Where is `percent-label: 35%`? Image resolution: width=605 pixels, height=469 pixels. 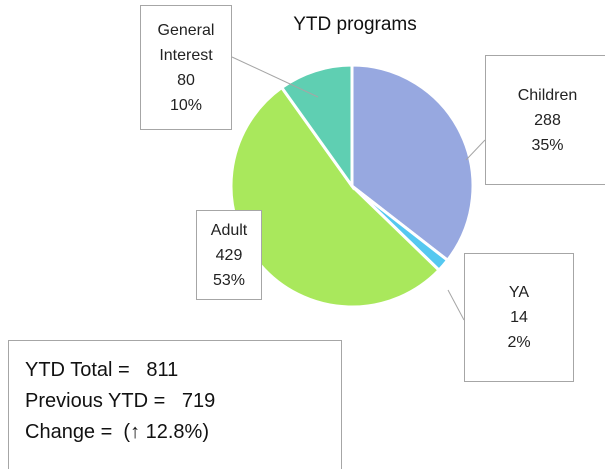
percent-label: 35% is located at coordinates (547, 145).